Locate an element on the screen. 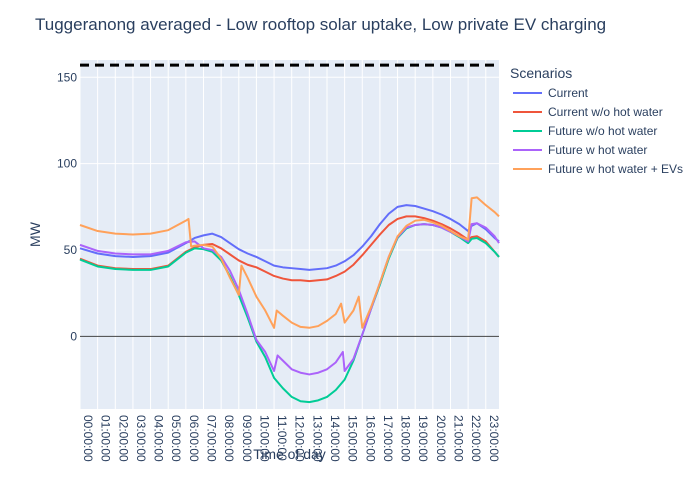 Image resolution: width=700 pixels, height=500 pixels. legend-item: Current w/o hot water is located at coordinates (588, 112).